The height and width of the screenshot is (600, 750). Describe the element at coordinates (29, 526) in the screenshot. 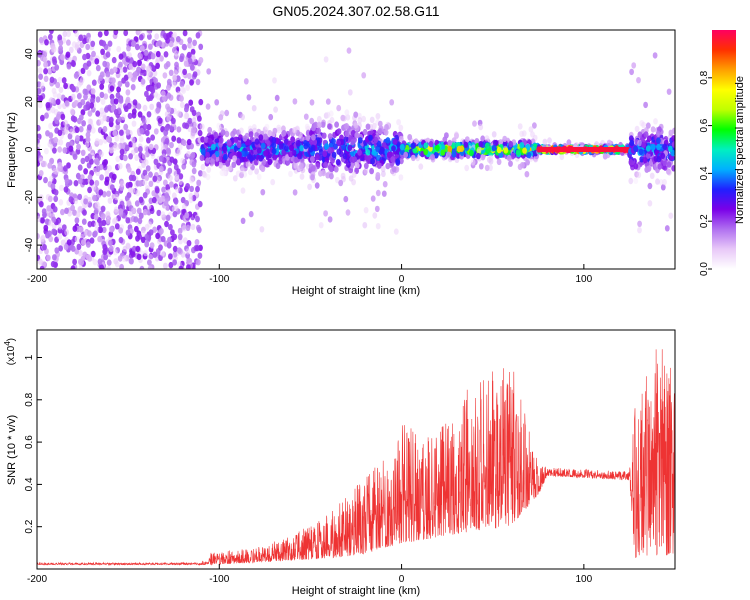

I see `snr-y-tick-label: 0.2` at that location.